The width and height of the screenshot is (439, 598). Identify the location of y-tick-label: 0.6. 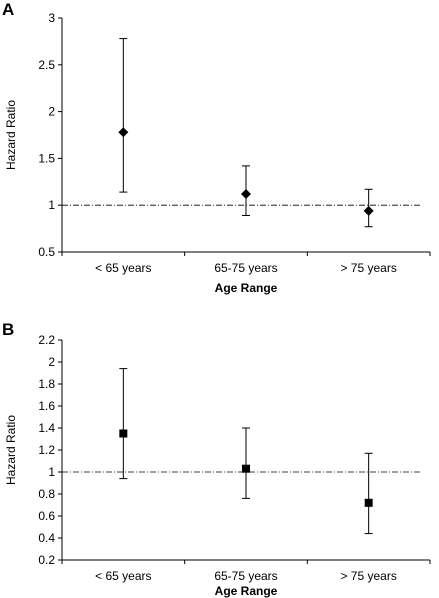
(46, 516).